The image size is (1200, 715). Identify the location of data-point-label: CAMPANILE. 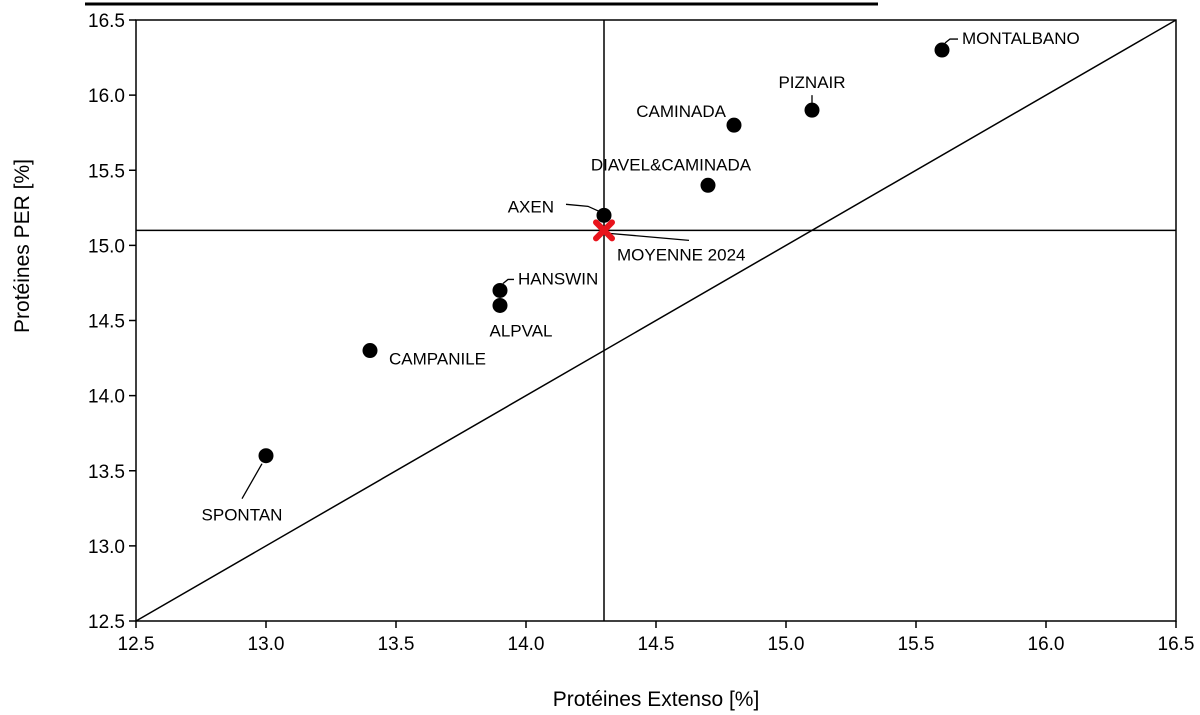
(437, 359).